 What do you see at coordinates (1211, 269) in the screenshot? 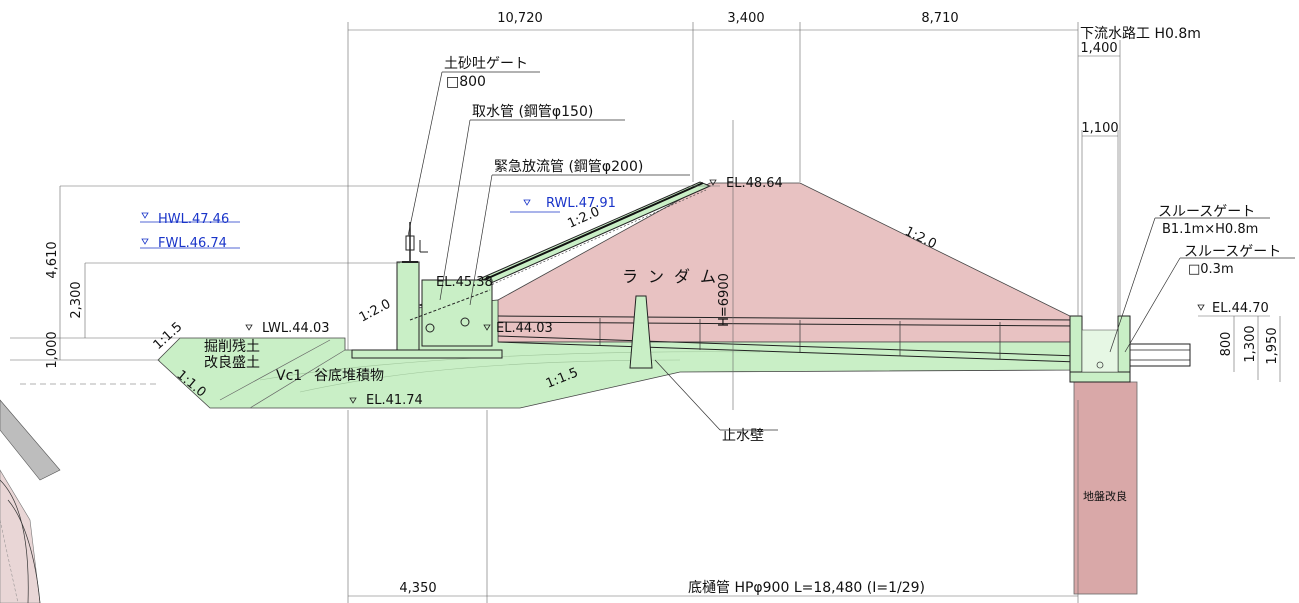
I see `sluice-gate-2-size: □0.3m` at bounding box center [1211, 269].